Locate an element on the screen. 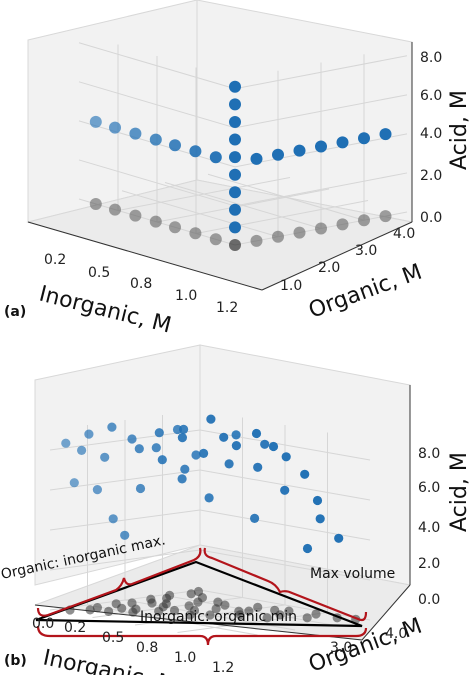 This screenshot has width=474, height=675. panel-b-x-tick: 1.0 is located at coordinates (185, 658).